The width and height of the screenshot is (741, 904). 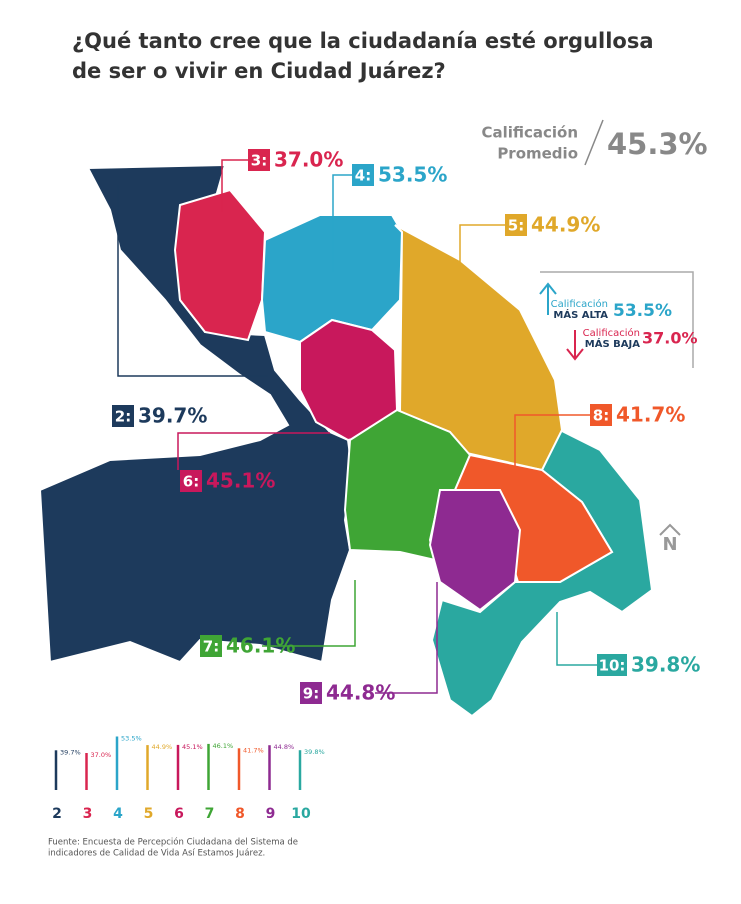 What do you see at coordinates (271, 814) in the screenshot?
I see `legend-category: 9` at bounding box center [271, 814].